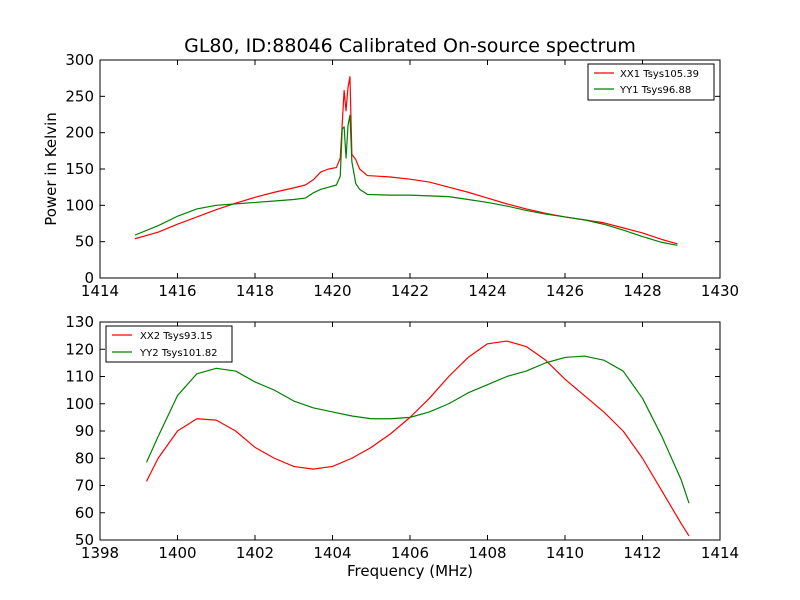 The width and height of the screenshot is (800, 600). Describe the element at coordinates (487, 553) in the screenshot. I see `bottom-xtick-label-5: 1408` at that location.